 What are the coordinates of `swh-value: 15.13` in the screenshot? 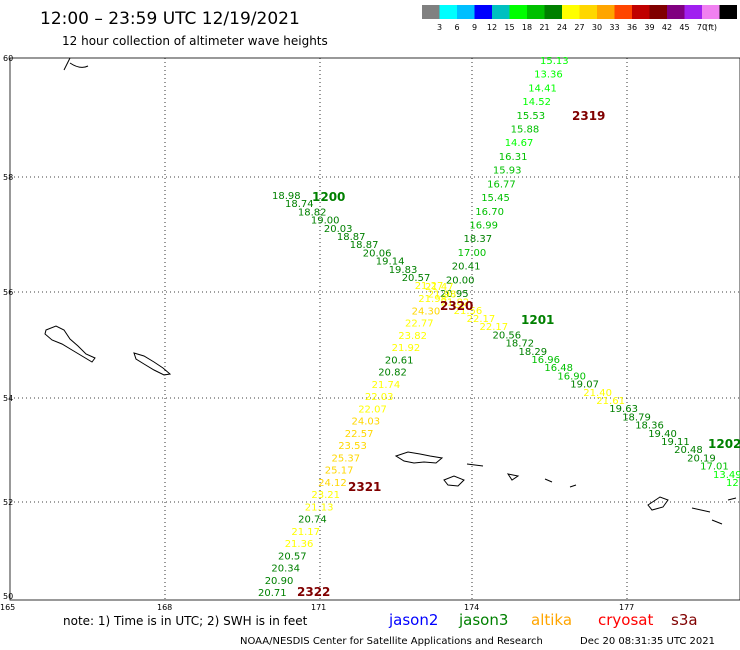 It's located at (554, 61).